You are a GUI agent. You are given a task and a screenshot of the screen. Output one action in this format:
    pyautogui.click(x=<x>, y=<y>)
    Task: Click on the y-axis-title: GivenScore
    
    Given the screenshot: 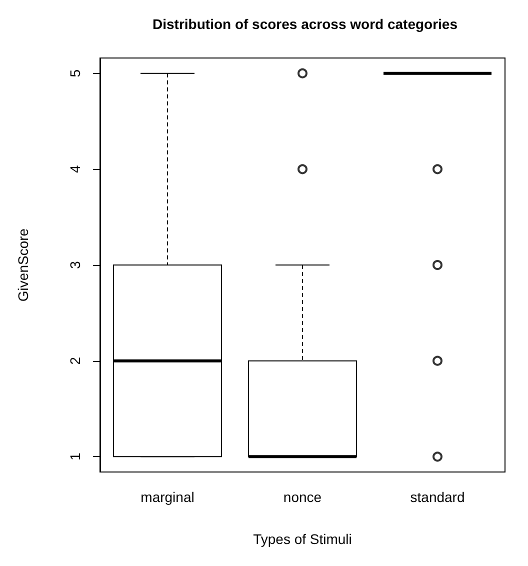 What is the action you would take?
    pyautogui.click(x=23, y=265)
    